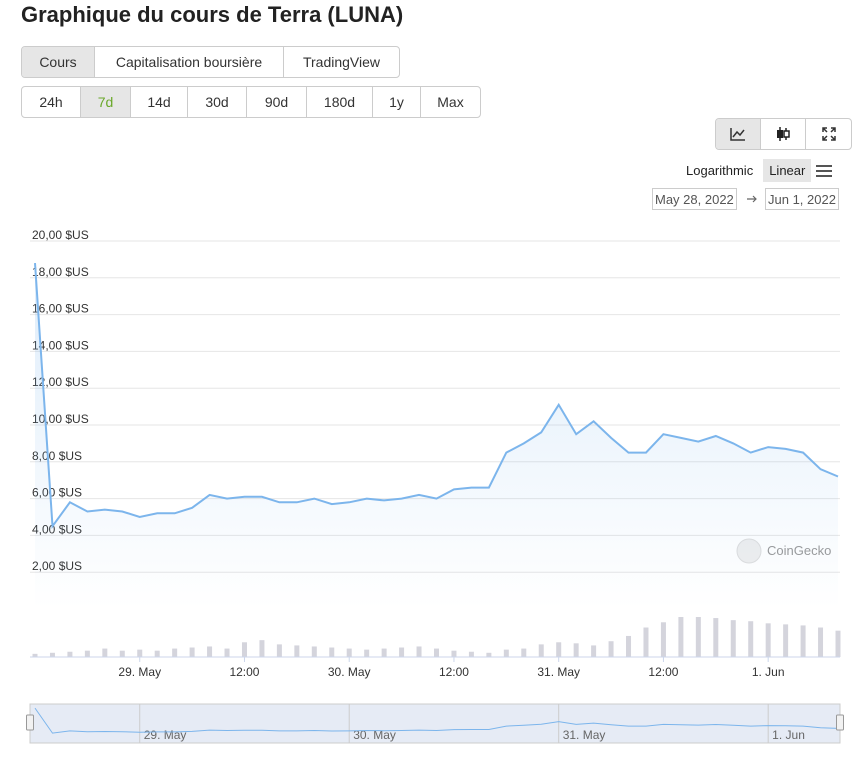 The width and height of the screenshot is (866, 771). I want to click on range-button: 90d, so click(277, 102).